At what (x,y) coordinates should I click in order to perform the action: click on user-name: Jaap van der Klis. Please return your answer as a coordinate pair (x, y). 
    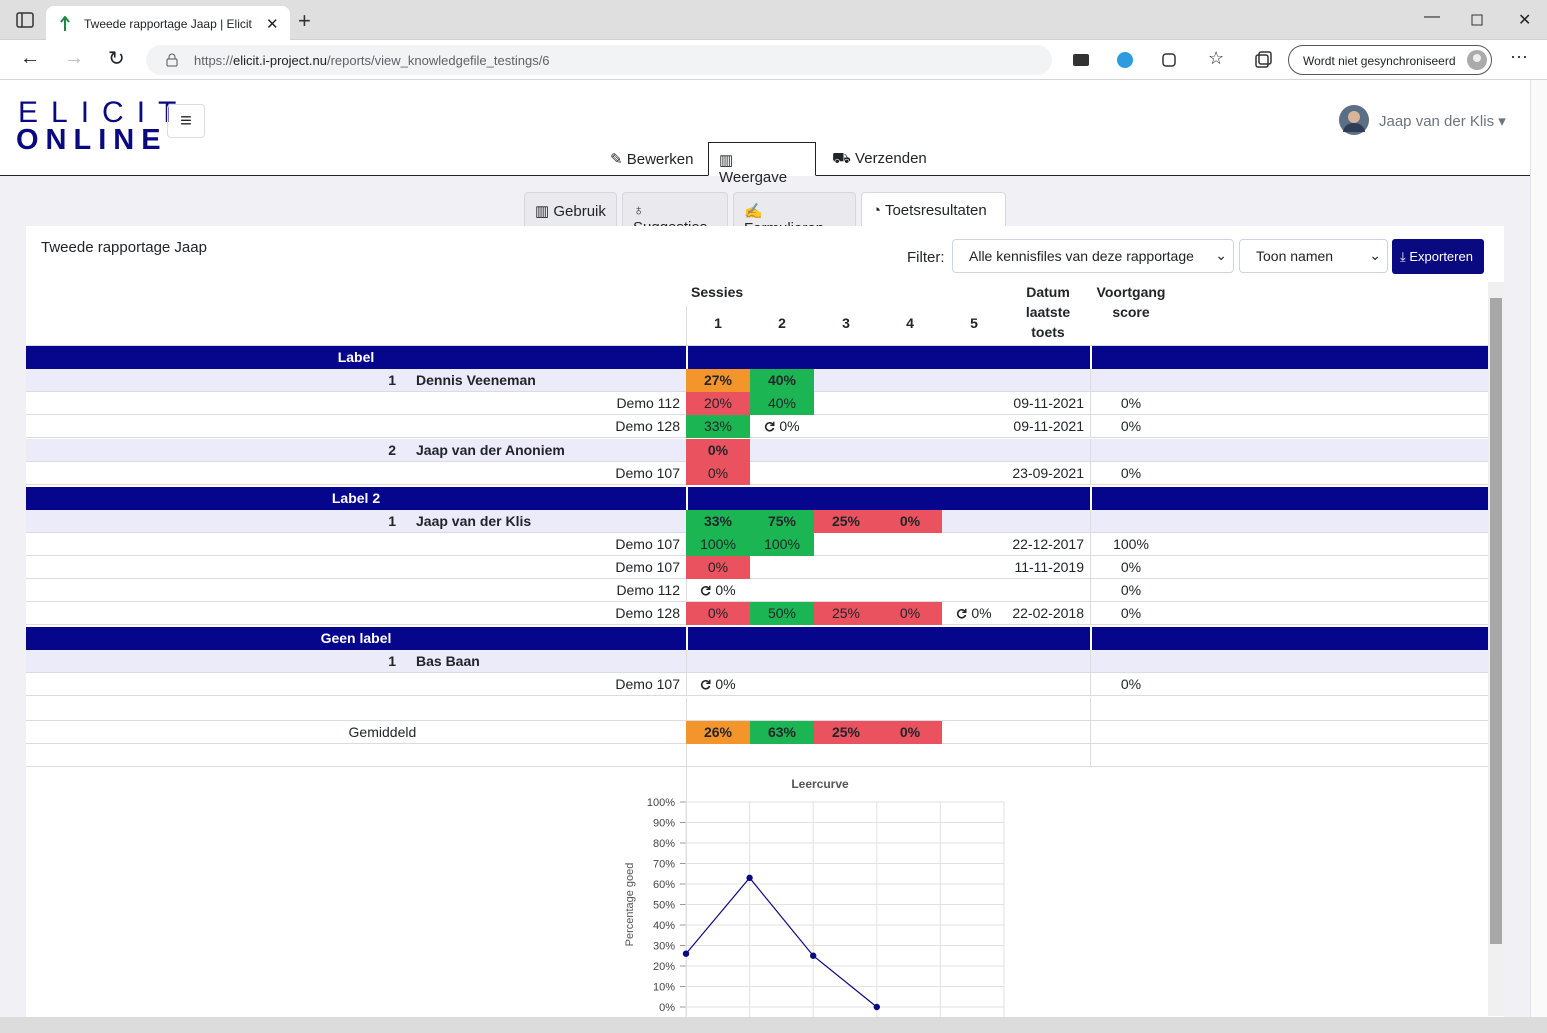
    Looking at the image, I should click on (1436, 121).